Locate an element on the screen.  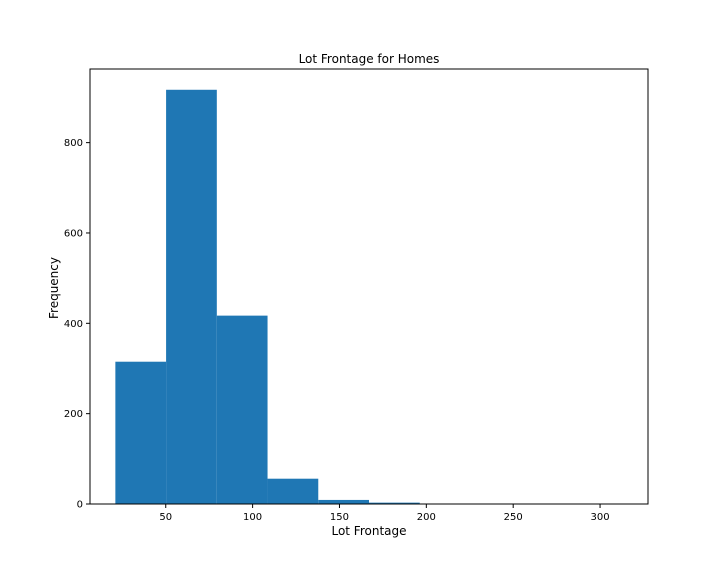
y-axis-ticks: 0 200 400 600 800 is located at coordinates (77, 324).